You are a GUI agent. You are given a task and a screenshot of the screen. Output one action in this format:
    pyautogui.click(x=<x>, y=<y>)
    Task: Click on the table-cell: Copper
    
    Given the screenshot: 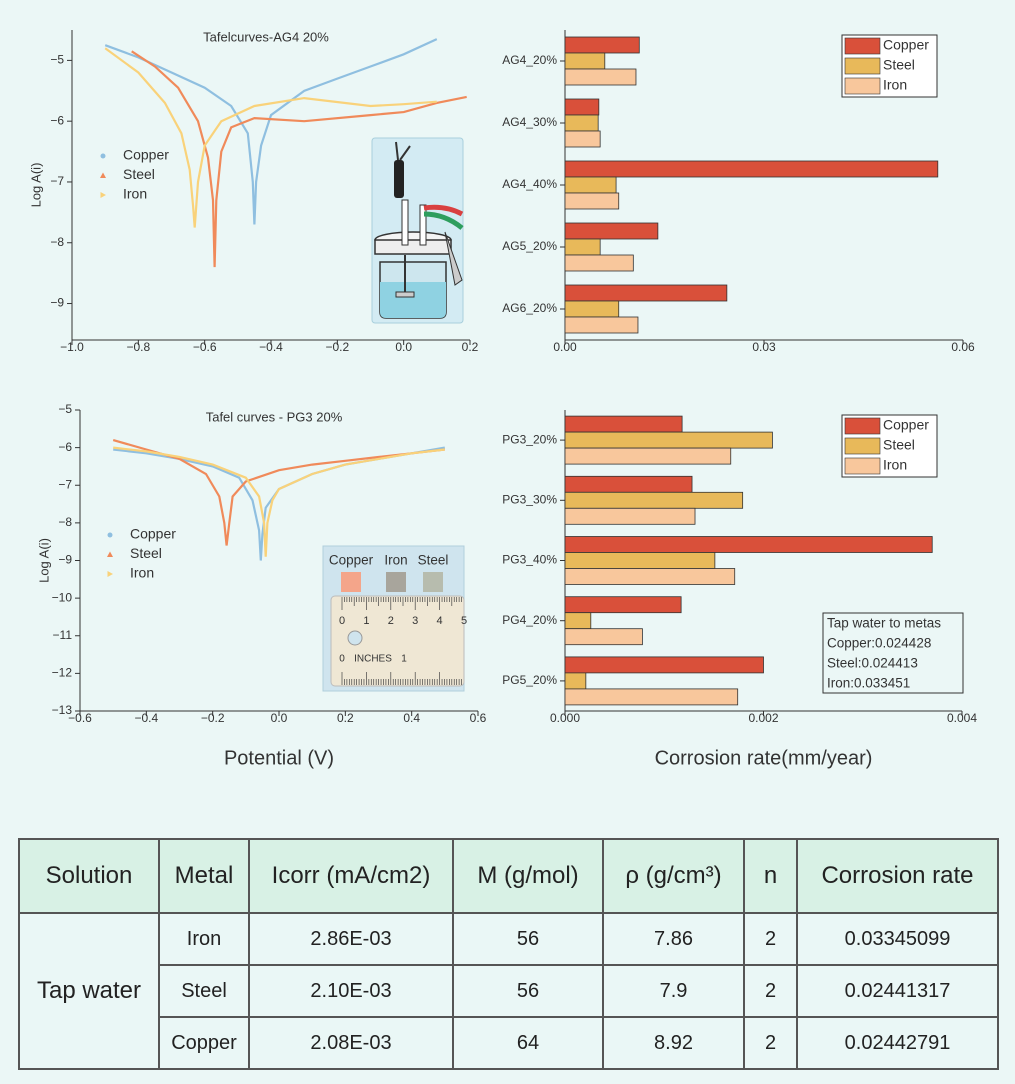 What is the action you would take?
    pyautogui.click(x=204, y=1043)
    